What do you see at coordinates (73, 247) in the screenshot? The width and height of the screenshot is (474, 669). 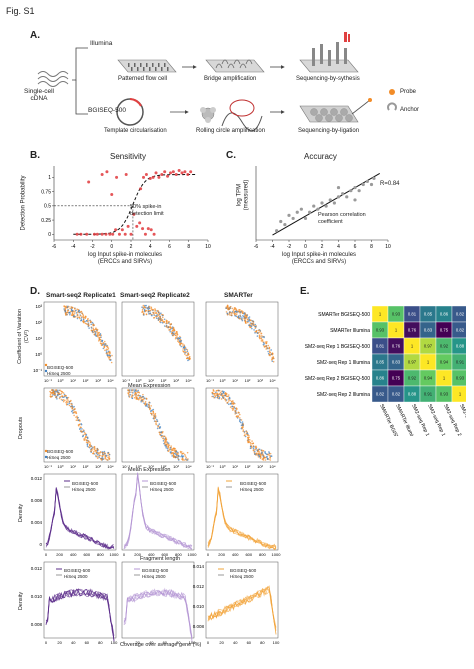 I see `x-tick-label: -4` at bounding box center [73, 247].